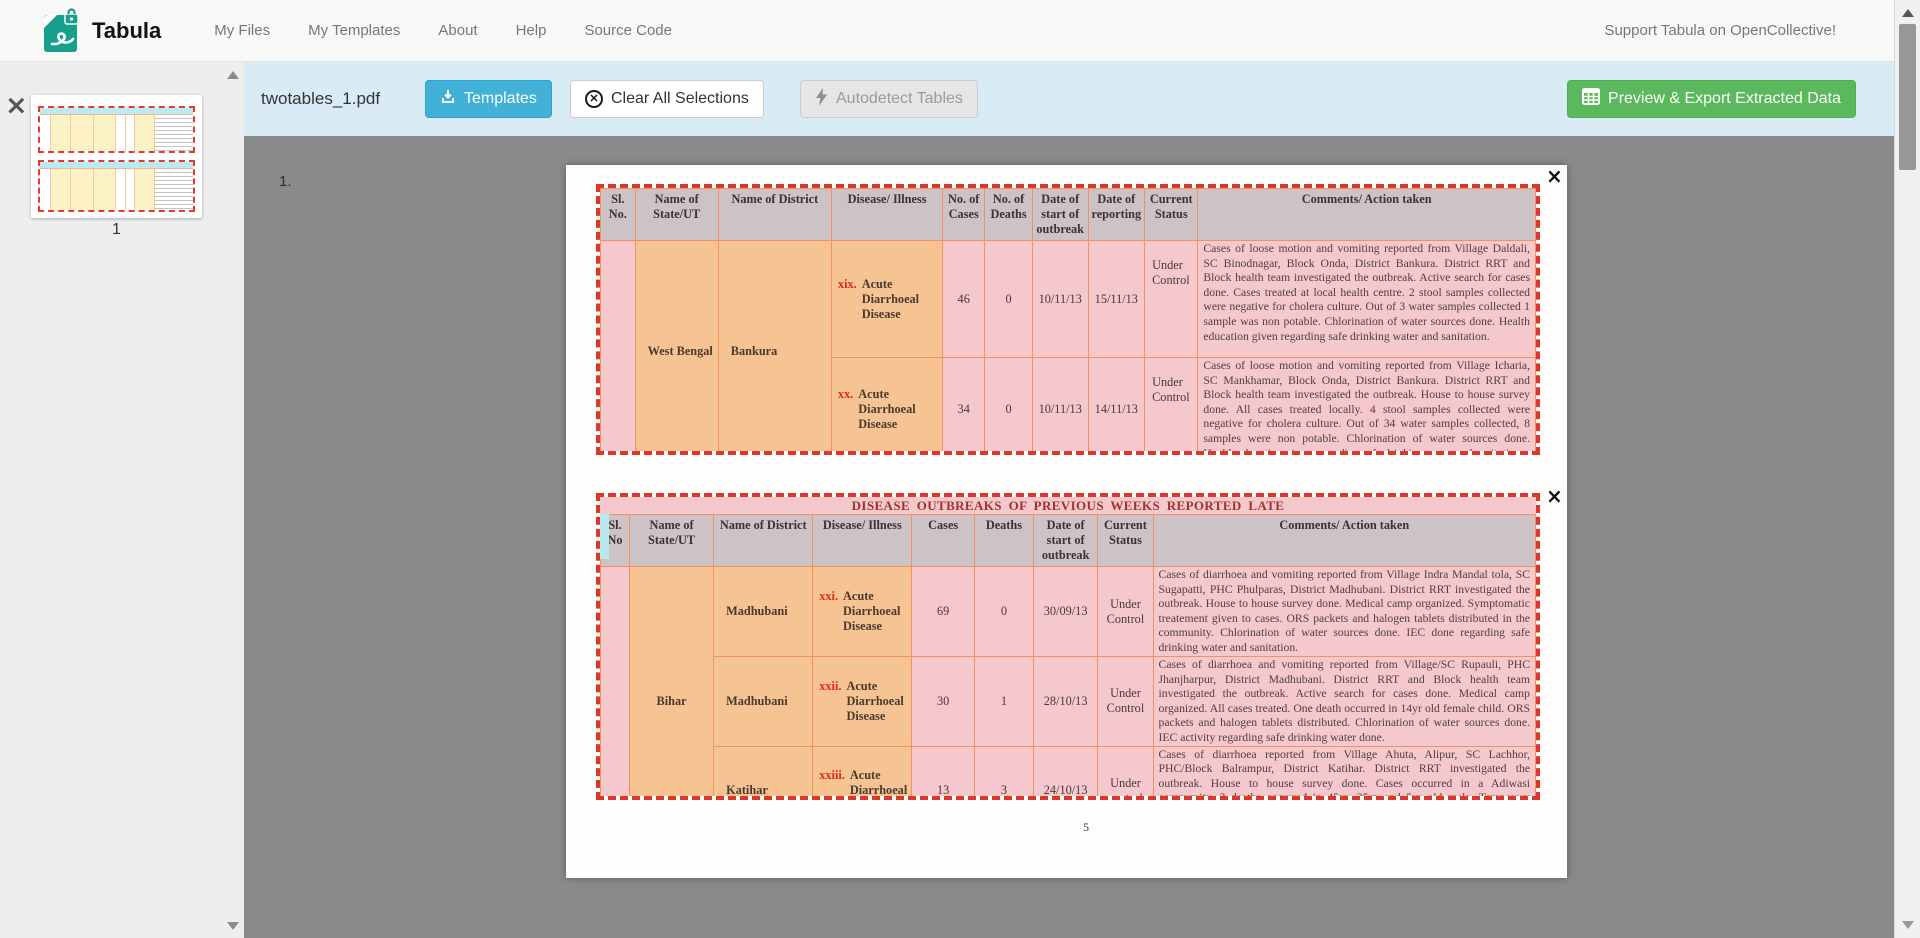 This screenshot has height=938, width=1920. Describe the element at coordinates (887, 299) in the screenshot. I see `cell-disease: xix. Acute Diarrhoeal Disease` at that location.